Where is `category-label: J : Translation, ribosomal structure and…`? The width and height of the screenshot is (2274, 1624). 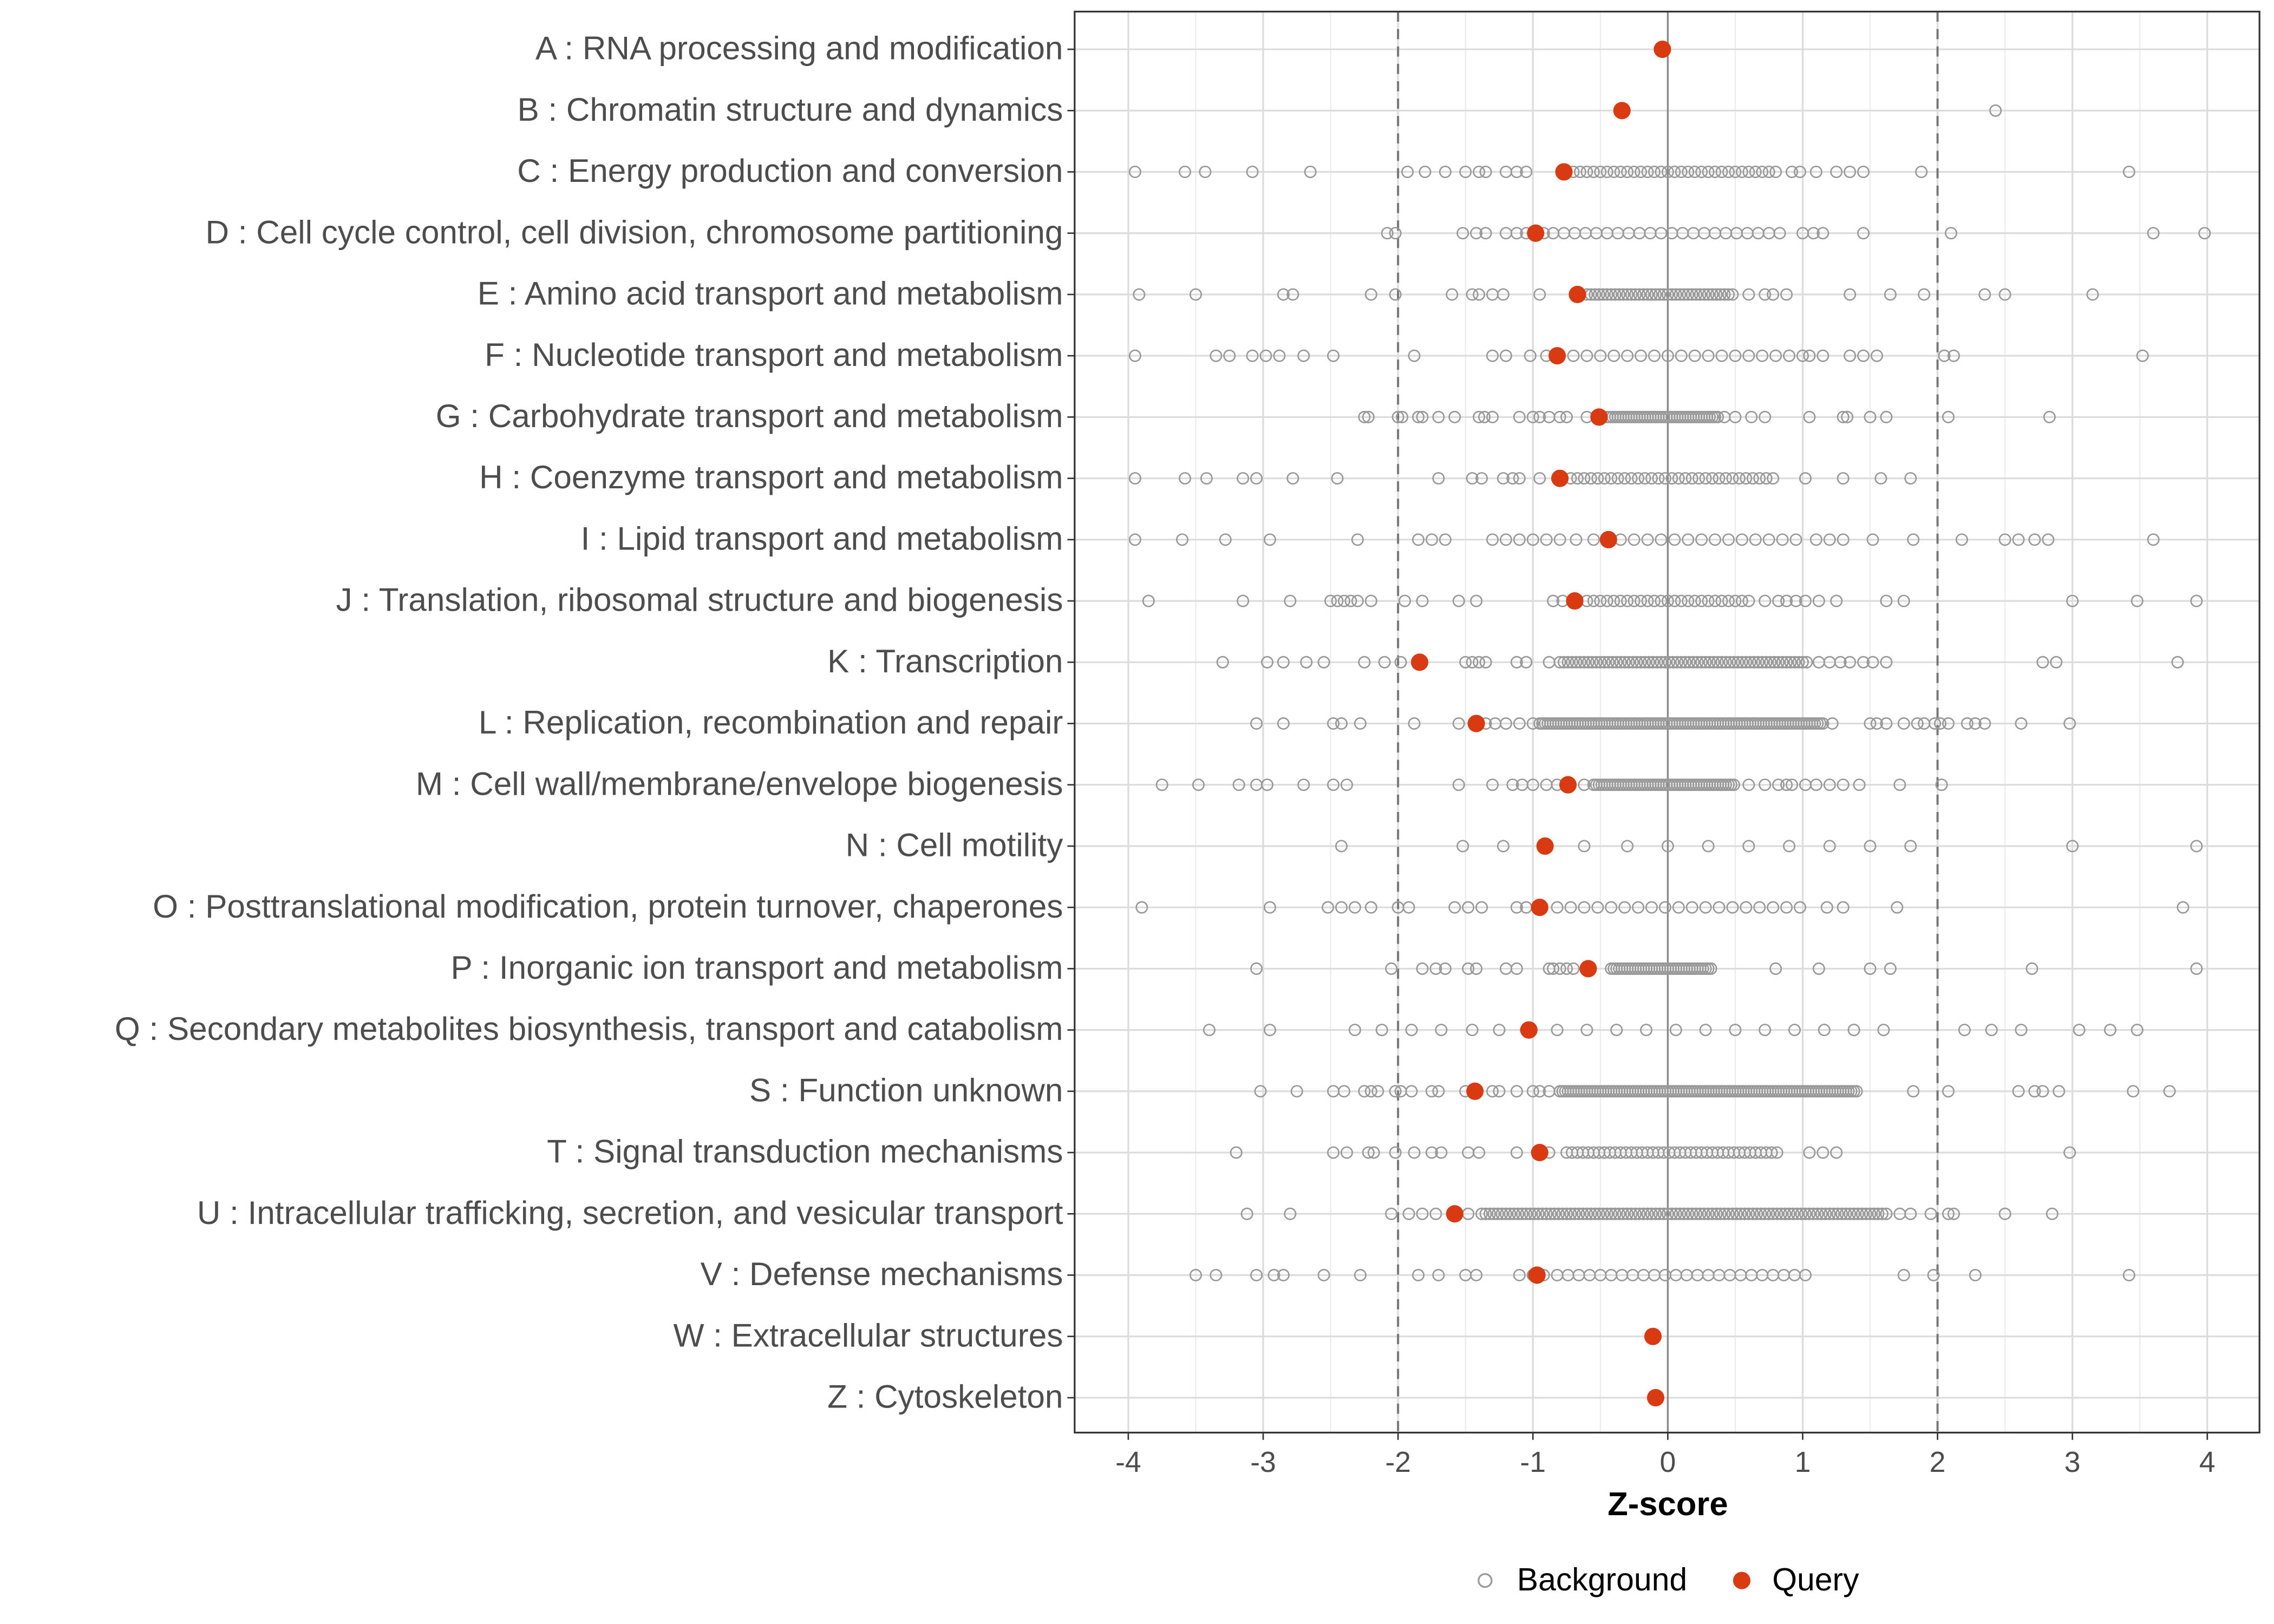 category-label: J : Translation, ribosomal structure and… is located at coordinates (700, 599).